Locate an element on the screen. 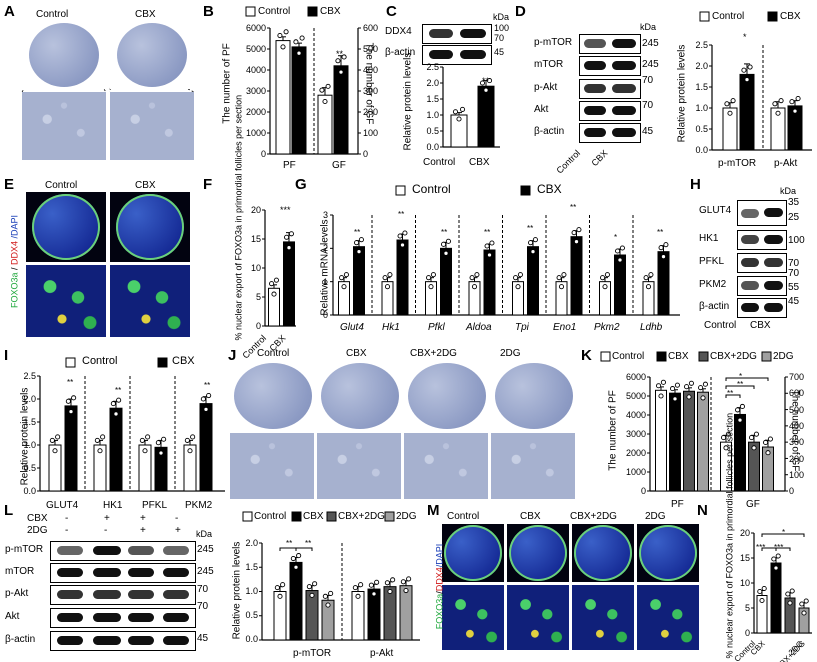 This screenshot has height=662, width=817. g-x-aldoa: Aldoa is located at coordinates (479, 327).